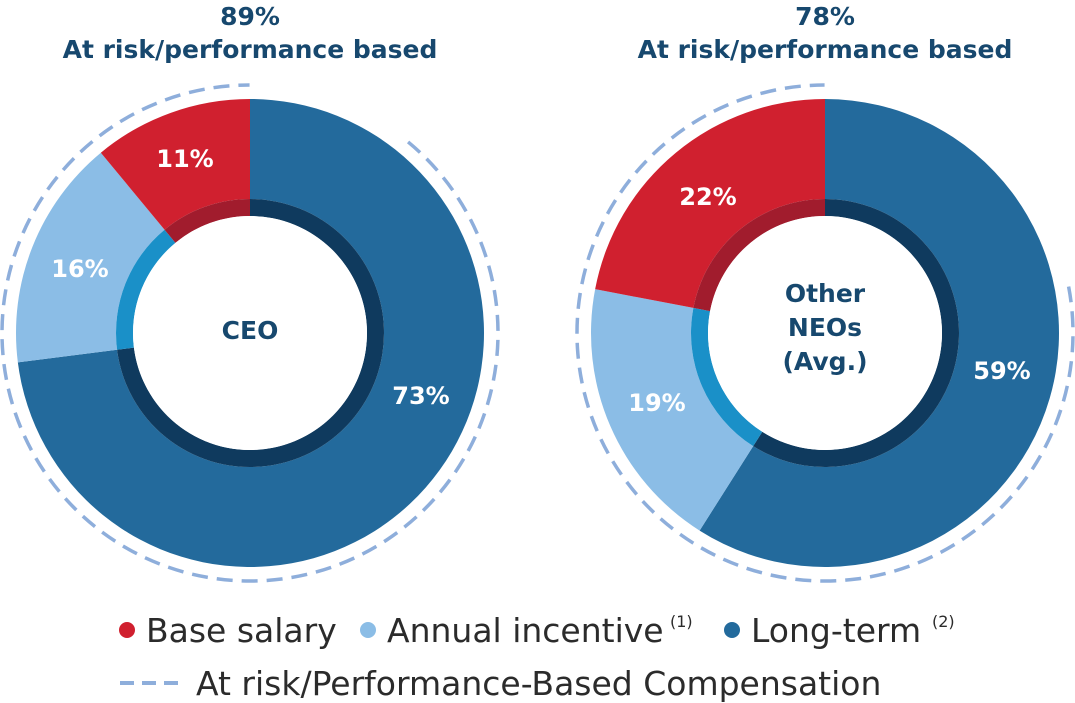 The image size is (1075, 703). What do you see at coordinates (525, 630) in the screenshot?
I see `legend-label-annual: Annual incentive` at bounding box center [525, 630].